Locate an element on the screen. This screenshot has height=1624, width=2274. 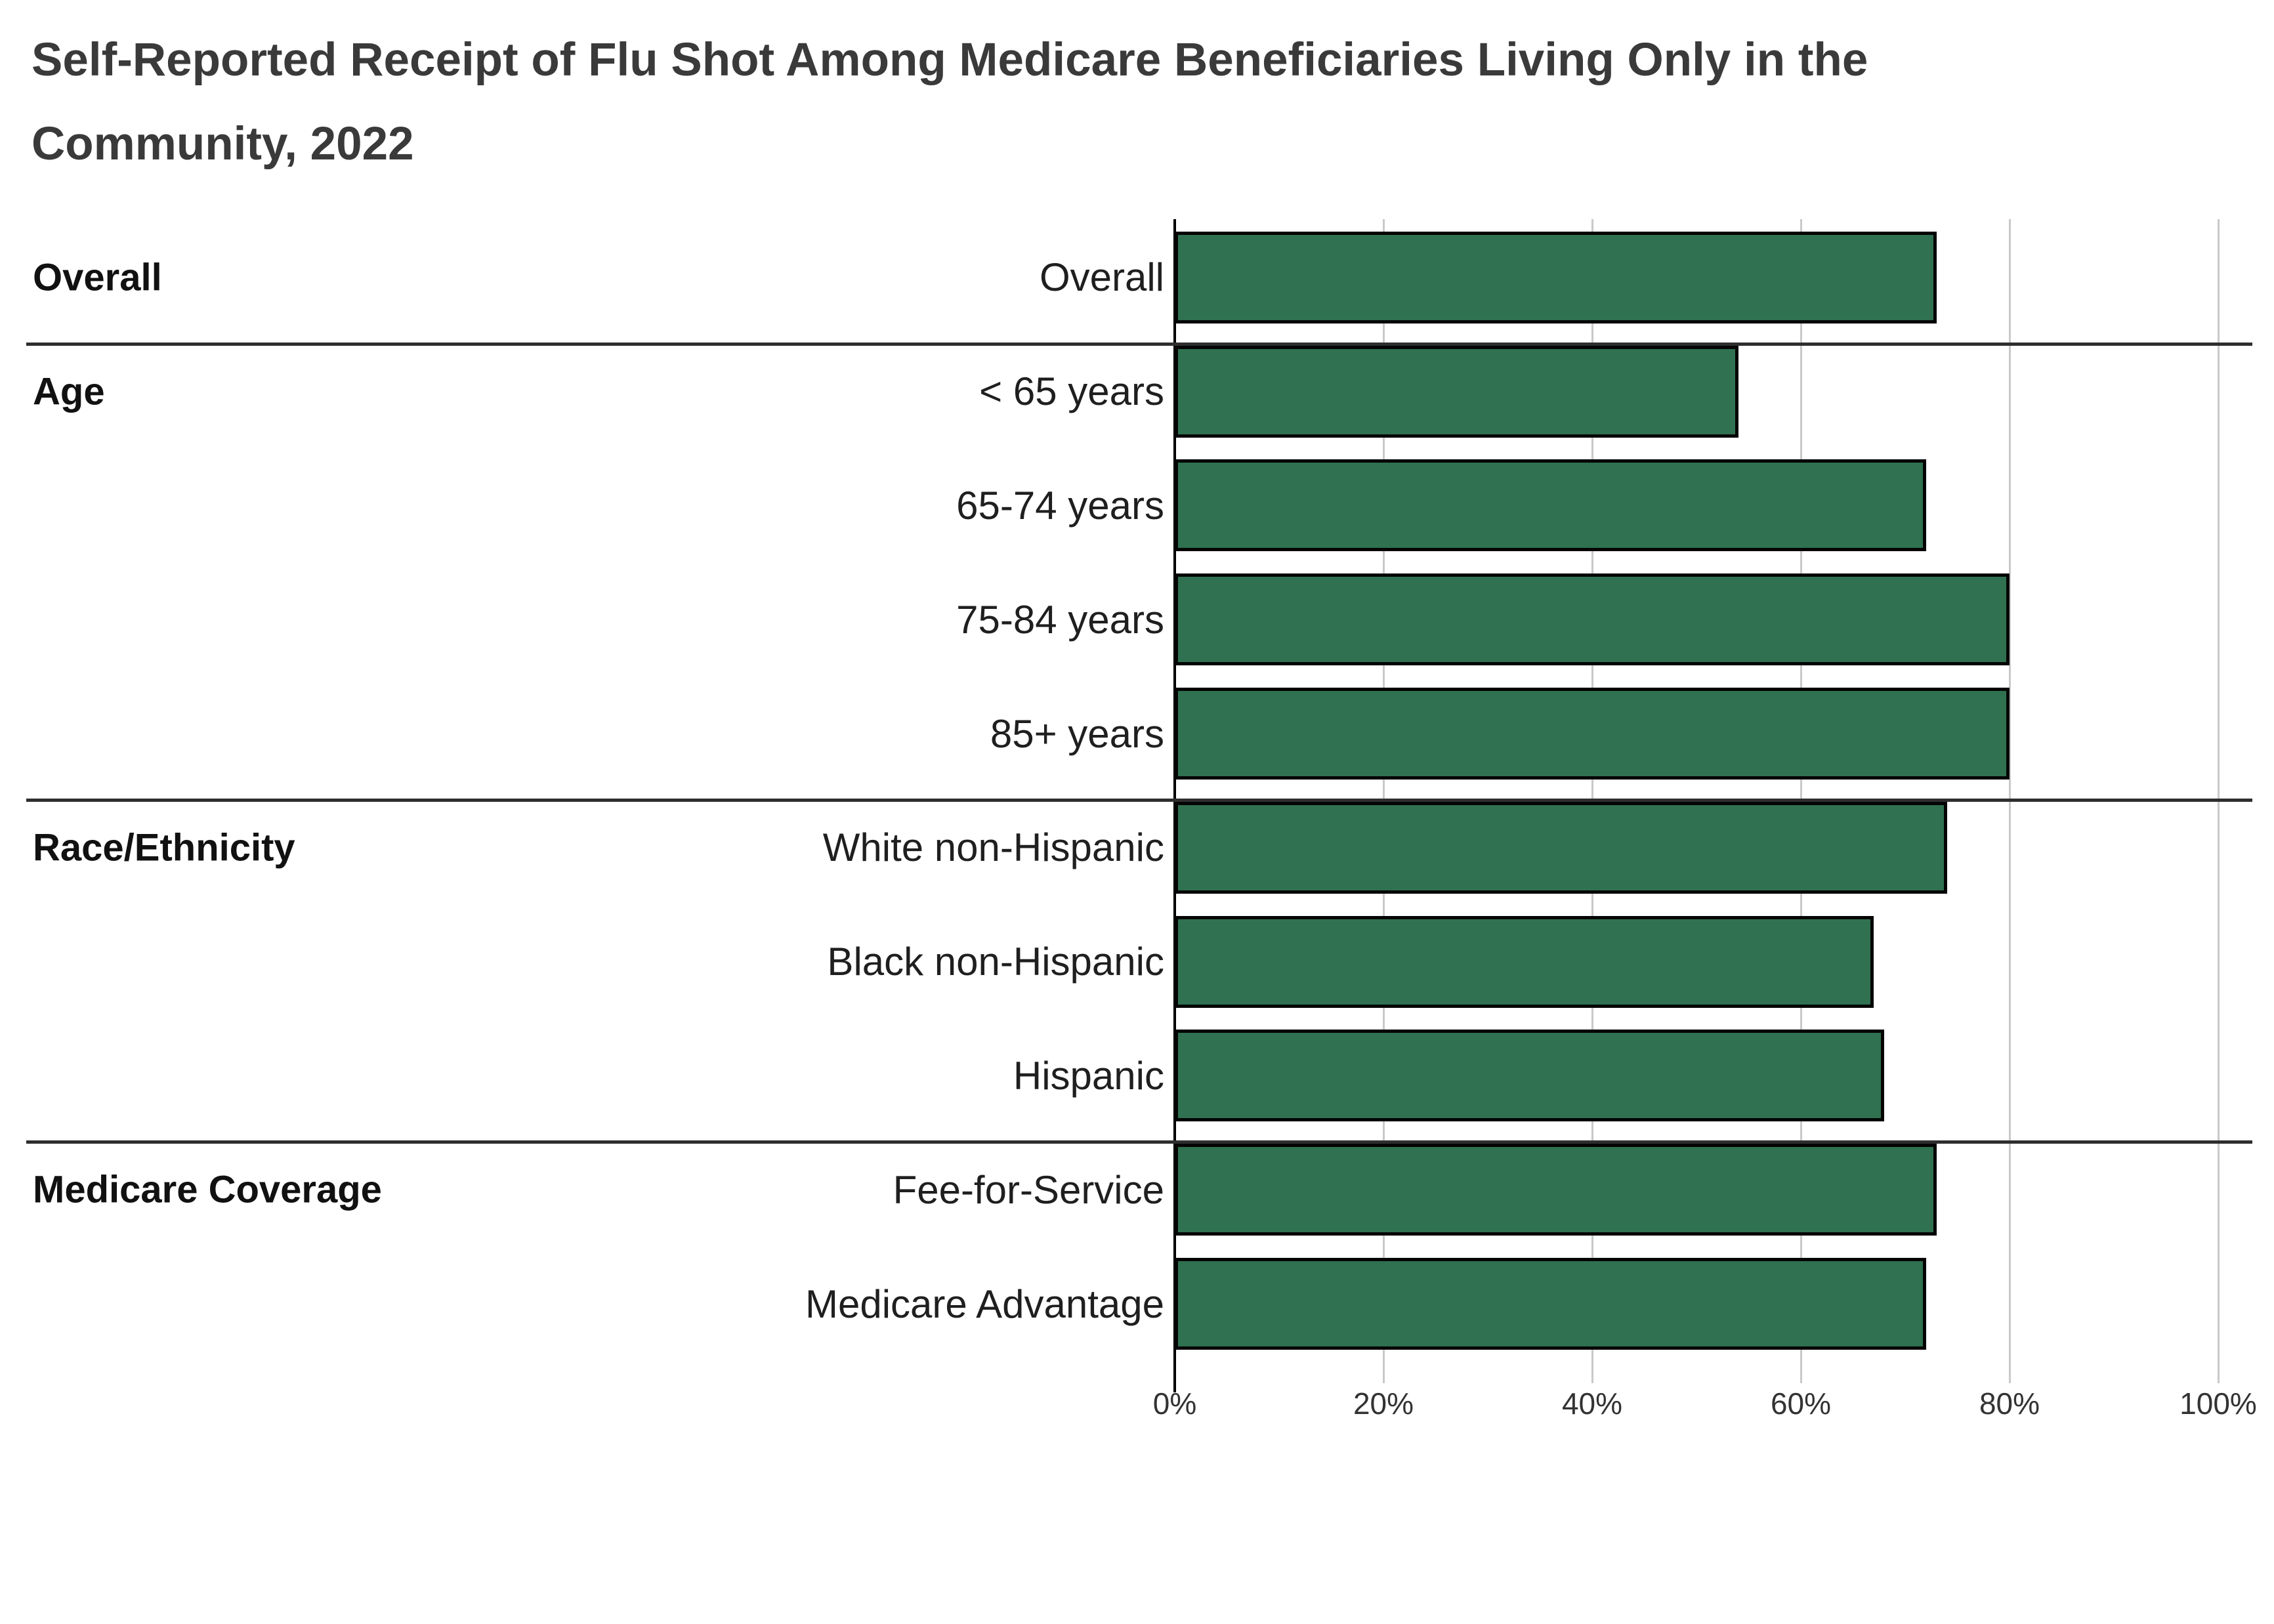
row-label-zone: Medicare Advantage is located at coordinates (600, 1304).